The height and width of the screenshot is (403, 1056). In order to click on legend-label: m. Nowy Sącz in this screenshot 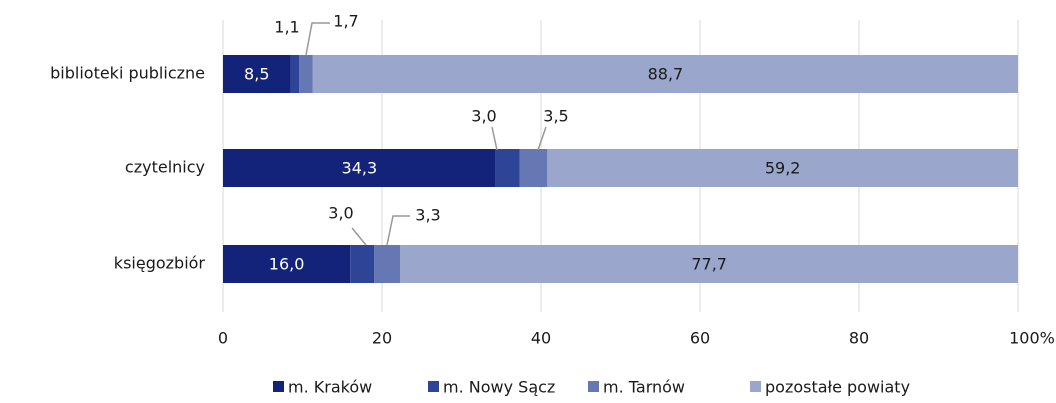, I will do `click(499, 387)`.